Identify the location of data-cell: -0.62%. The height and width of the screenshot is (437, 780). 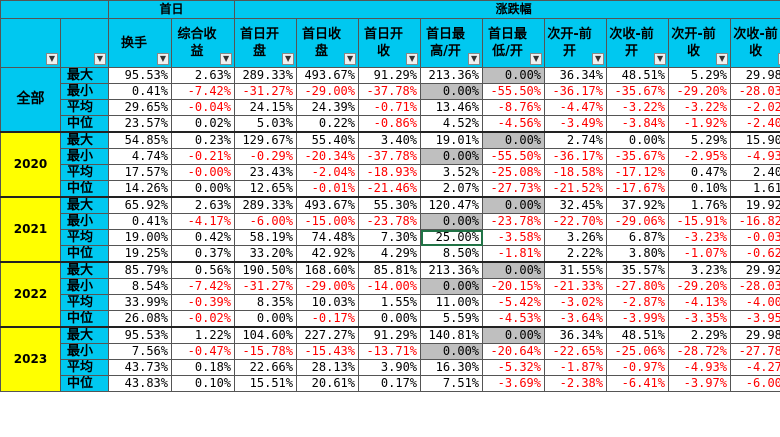
(755, 254).